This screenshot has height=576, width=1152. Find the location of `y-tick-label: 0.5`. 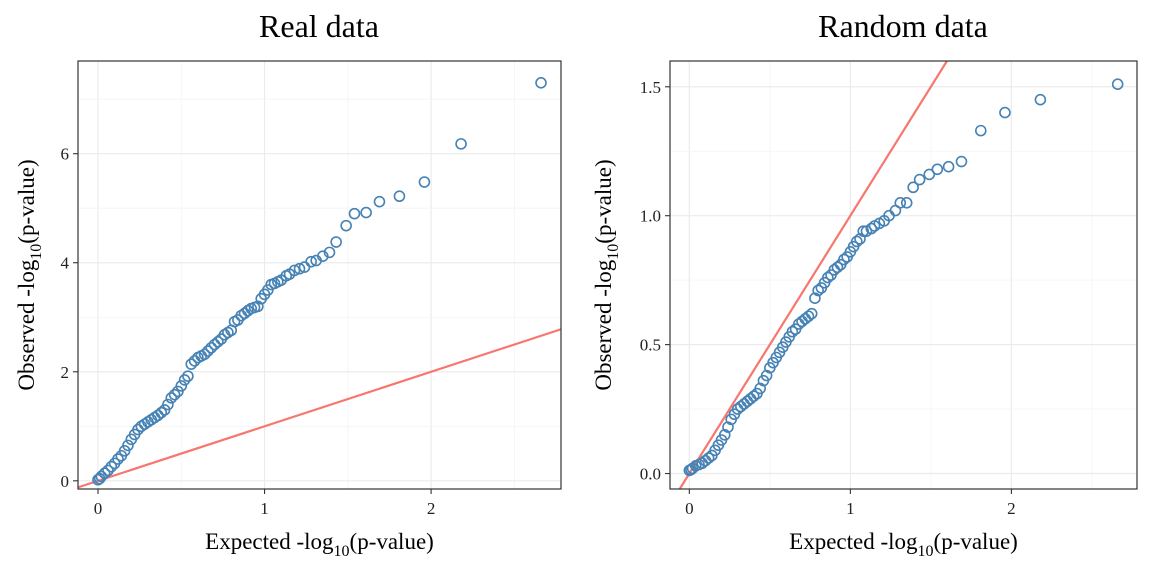

y-tick-label: 0.5 is located at coordinates (650, 345).